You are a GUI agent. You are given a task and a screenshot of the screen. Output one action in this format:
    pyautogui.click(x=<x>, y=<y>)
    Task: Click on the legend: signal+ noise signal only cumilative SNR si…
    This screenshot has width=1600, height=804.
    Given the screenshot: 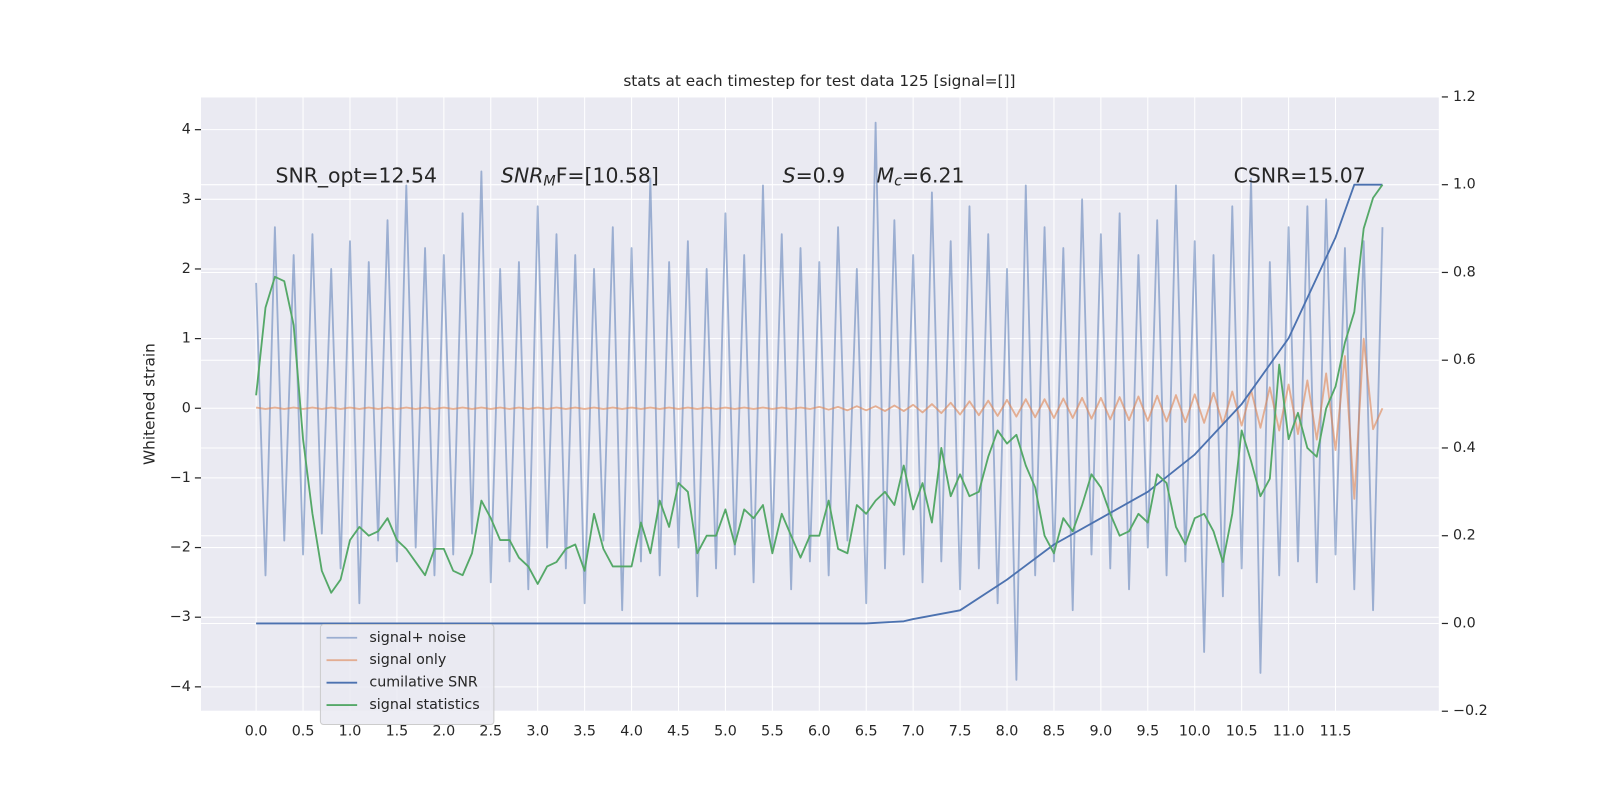 What is the action you would take?
    pyautogui.click(x=407, y=674)
    